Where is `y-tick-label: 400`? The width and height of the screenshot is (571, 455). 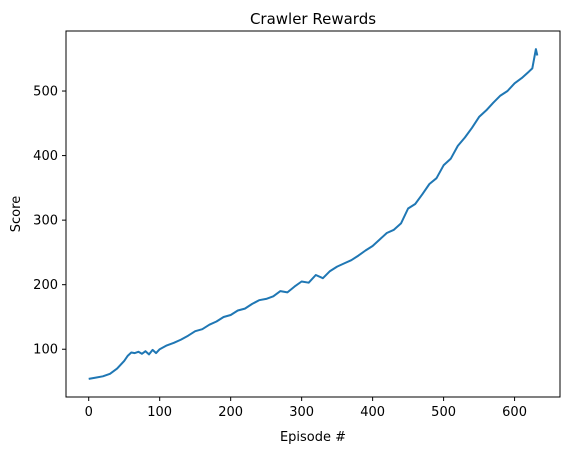
y-tick-label: 400 is located at coordinates (45, 156).